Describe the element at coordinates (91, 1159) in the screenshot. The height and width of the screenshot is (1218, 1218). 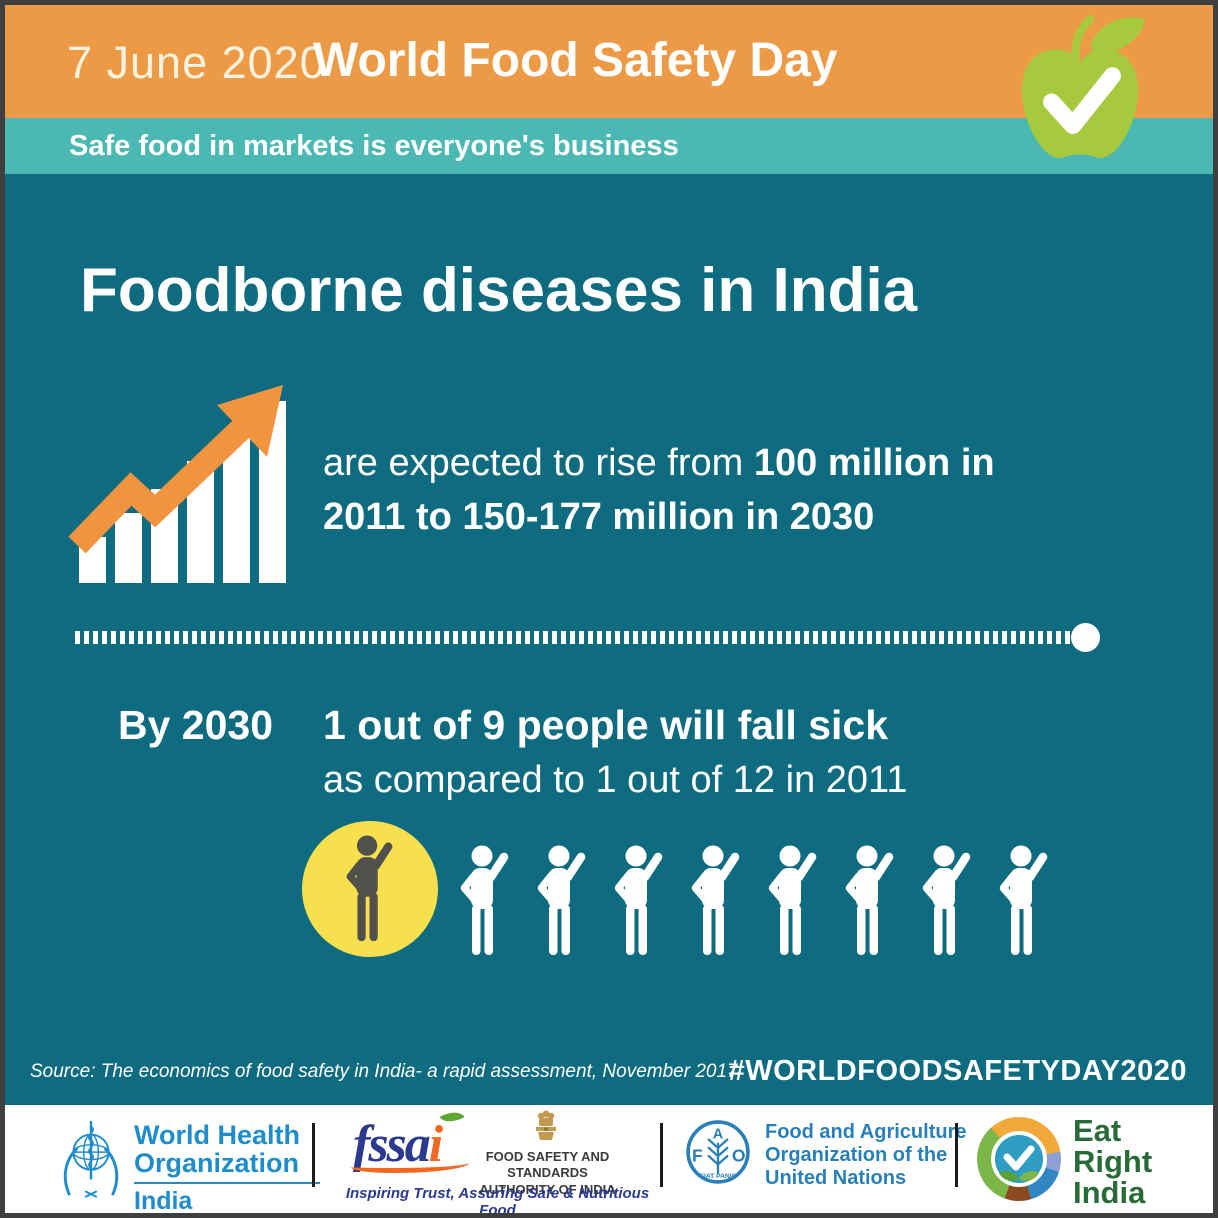
I see `who-emblem-icon` at that location.